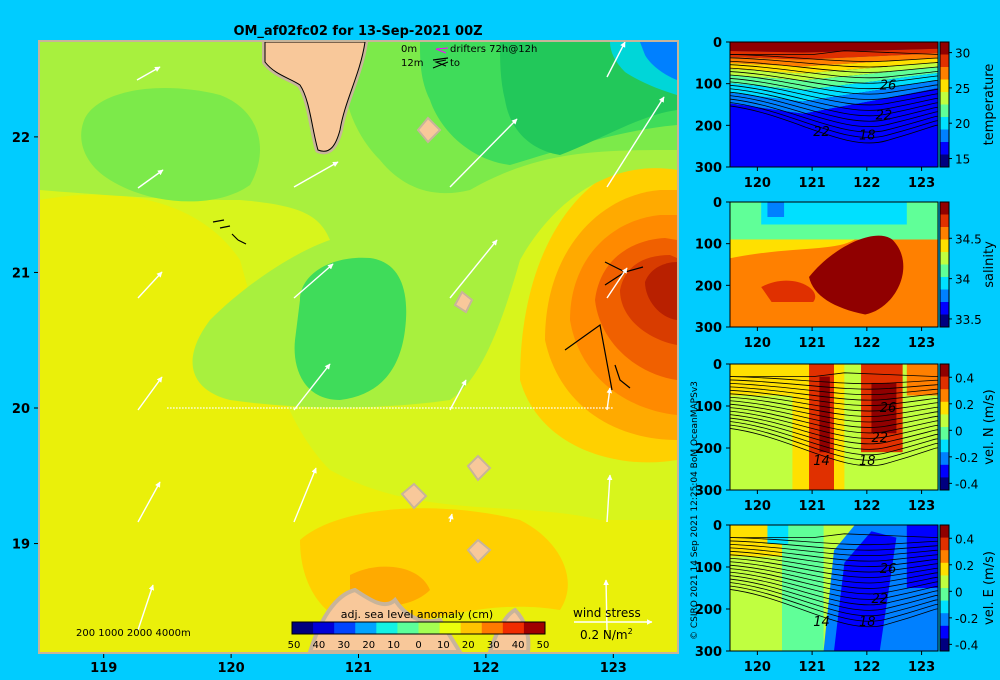 The image size is (1000, 680). Describe the element at coordinates (888, 408) in the screenshot. I see `contour-label: 26` at that location.